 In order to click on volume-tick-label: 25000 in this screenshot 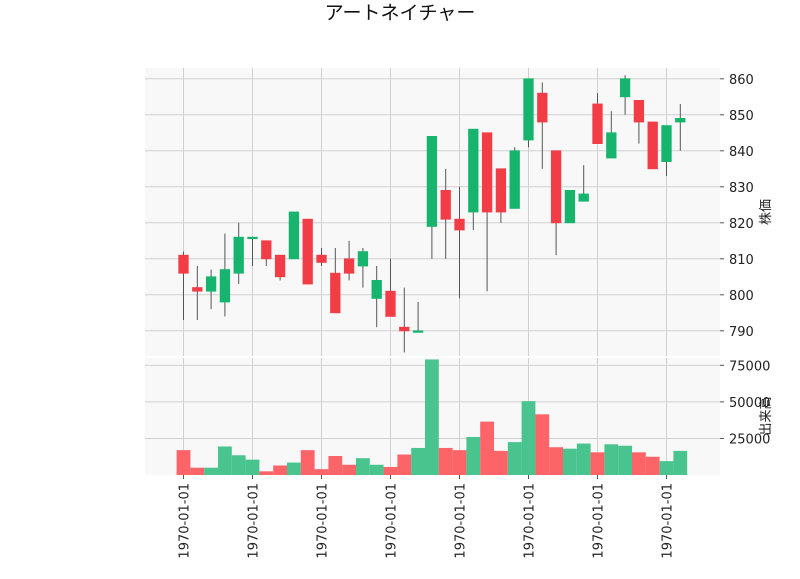, I will do `click(749, 439)`.